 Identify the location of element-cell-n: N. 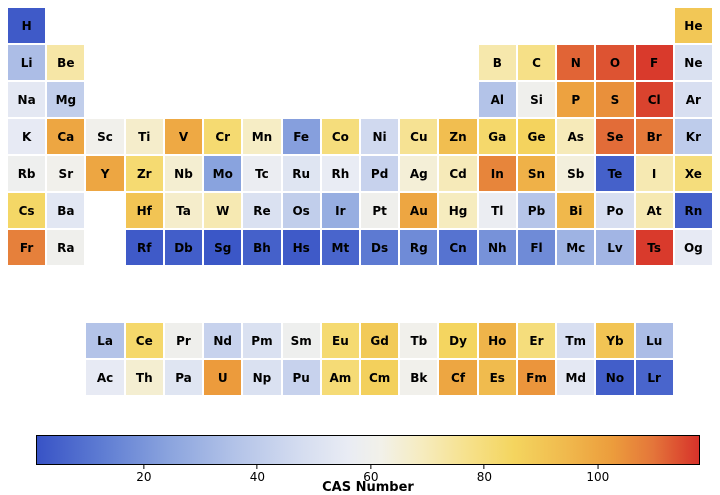
(576, 62).